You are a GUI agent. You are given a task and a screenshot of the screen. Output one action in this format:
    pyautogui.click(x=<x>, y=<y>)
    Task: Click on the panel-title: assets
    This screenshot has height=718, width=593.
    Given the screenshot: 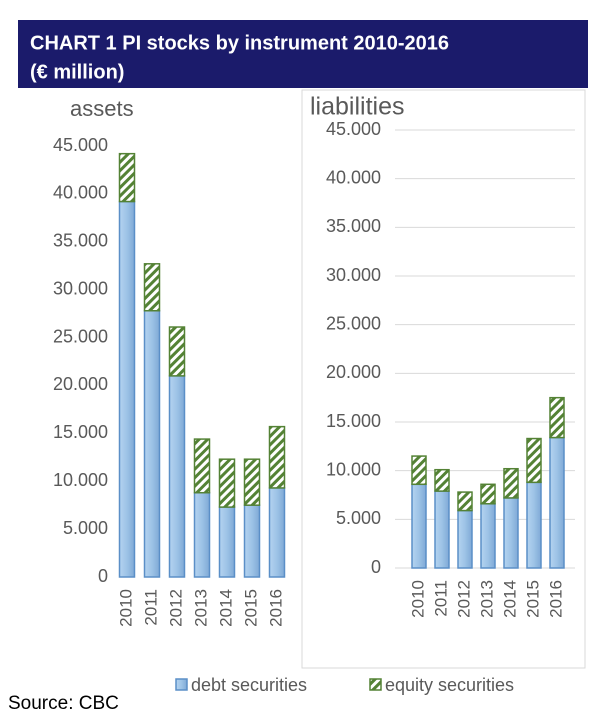 What is the action you would take?
    pyautogui.click(x=102, y=108)
    